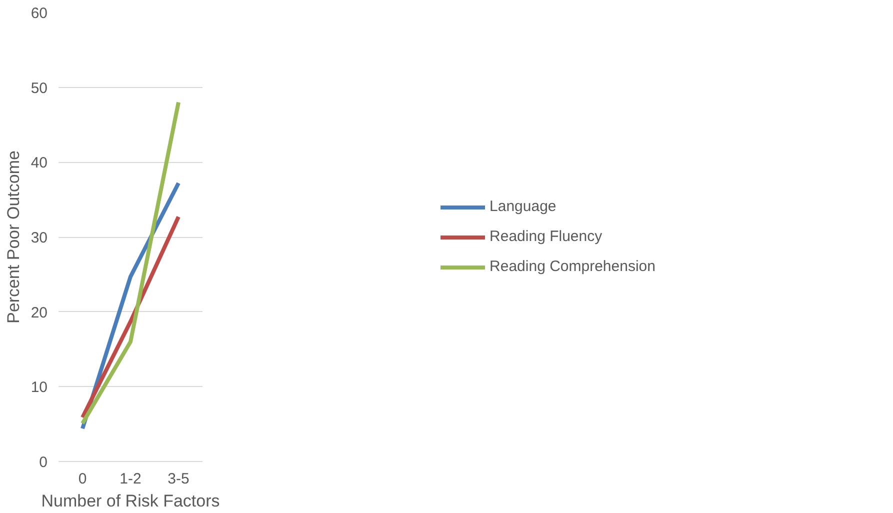  Describe the element at coordinates (573, 266) in the screenshot. I see `legend-label: Reading Comprehension` at that location.